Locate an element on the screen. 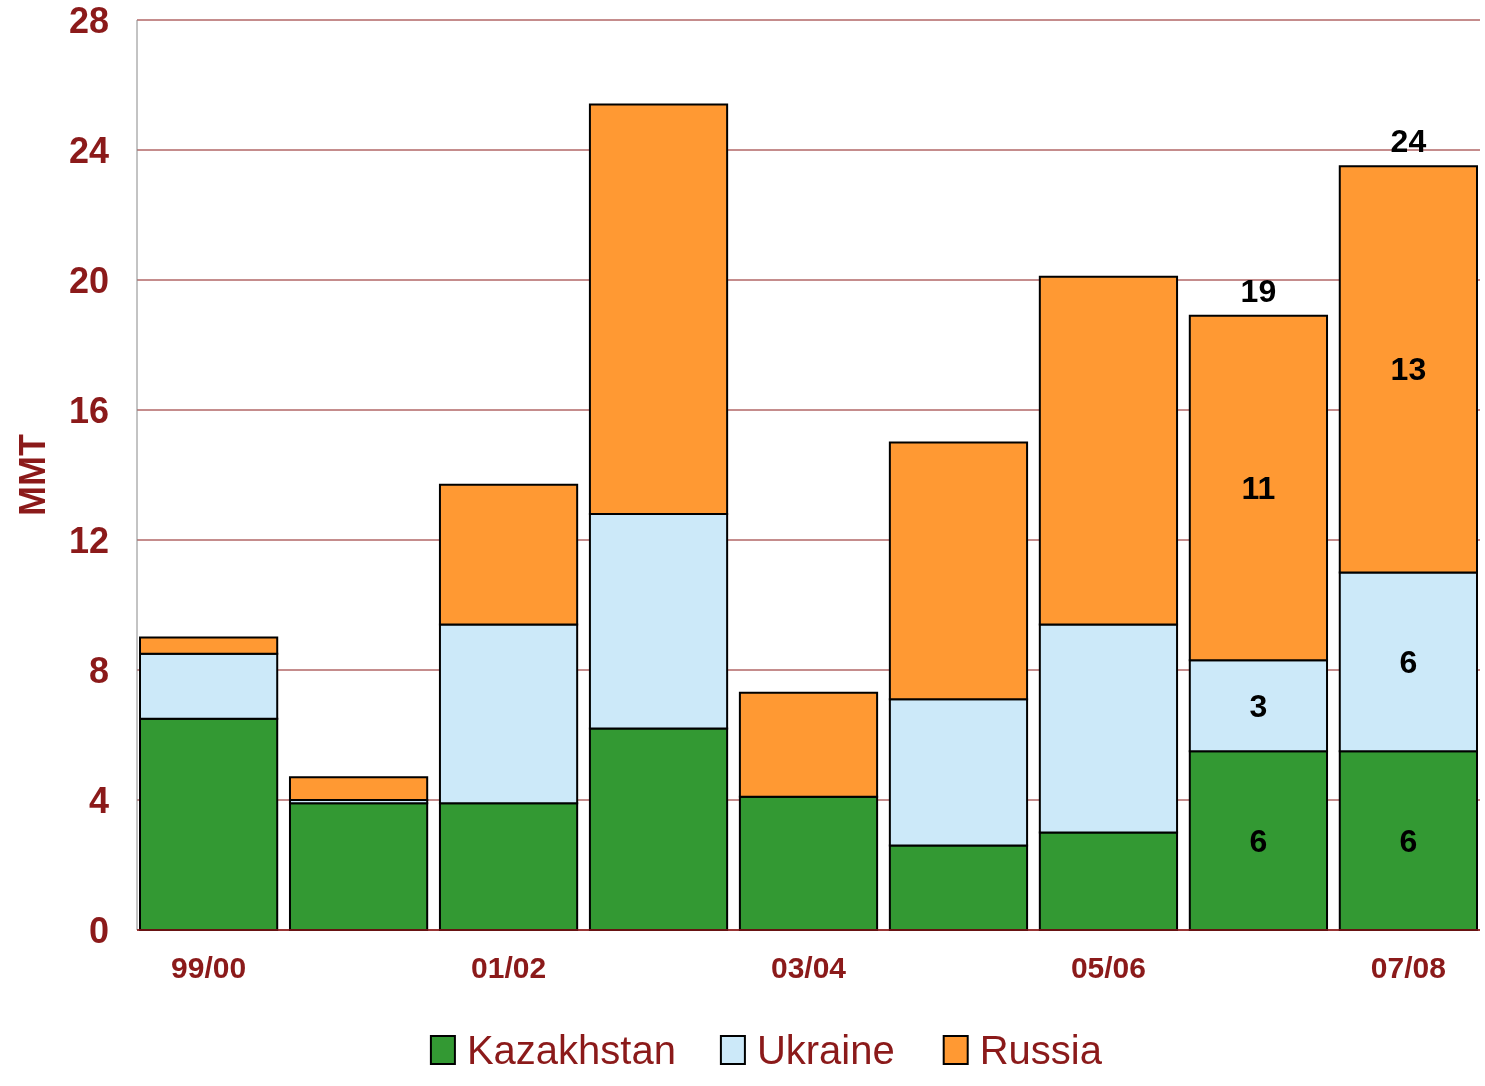 Image resolution: width=1485 pixels, height=1086 pixels. y-tick-label: 8 is located at coordinates (98, 670).